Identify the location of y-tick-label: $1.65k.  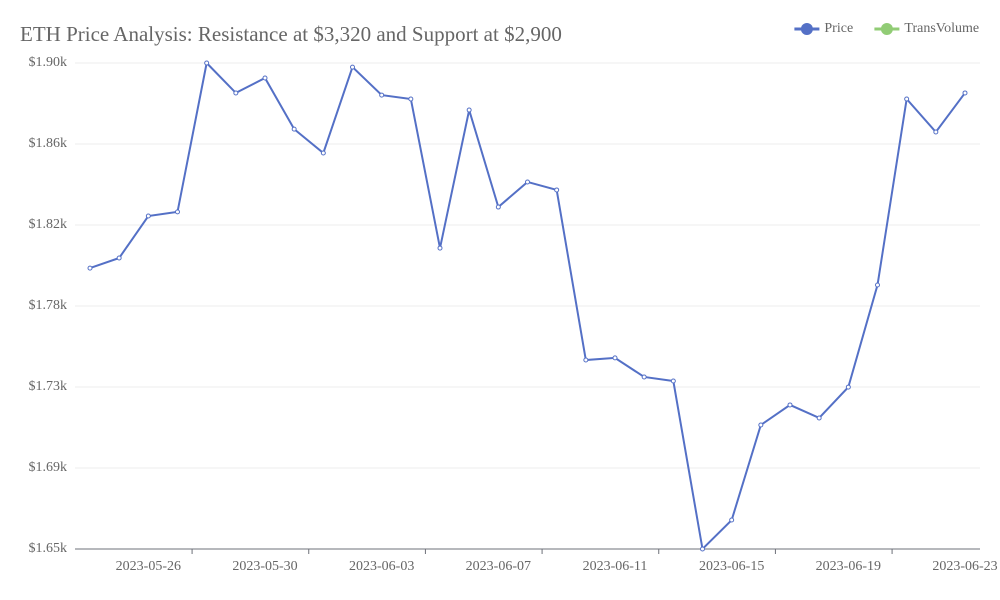
(48, 548).